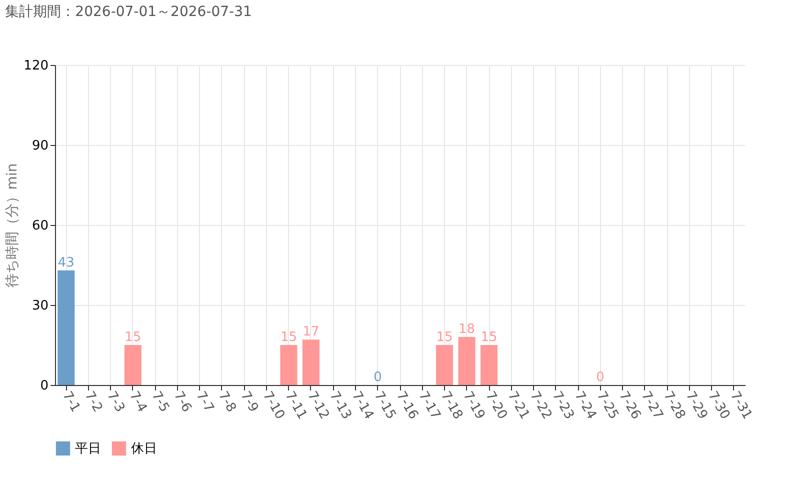 The height and width of the screenshot is (500, 800). What do you see at coordinates (160, 402) in the screenshot?
I see `x-tick-label: 7-5` at bounding box center [160, 402].